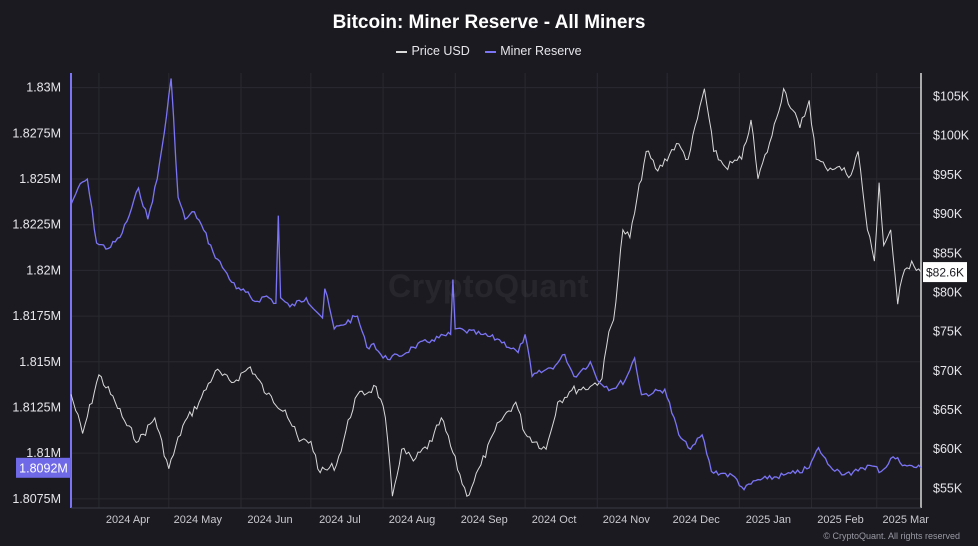 The height and width of the screenshot is (546, 978). I want to click on x-tick-label: 2025 Mar, so click(906, 520).